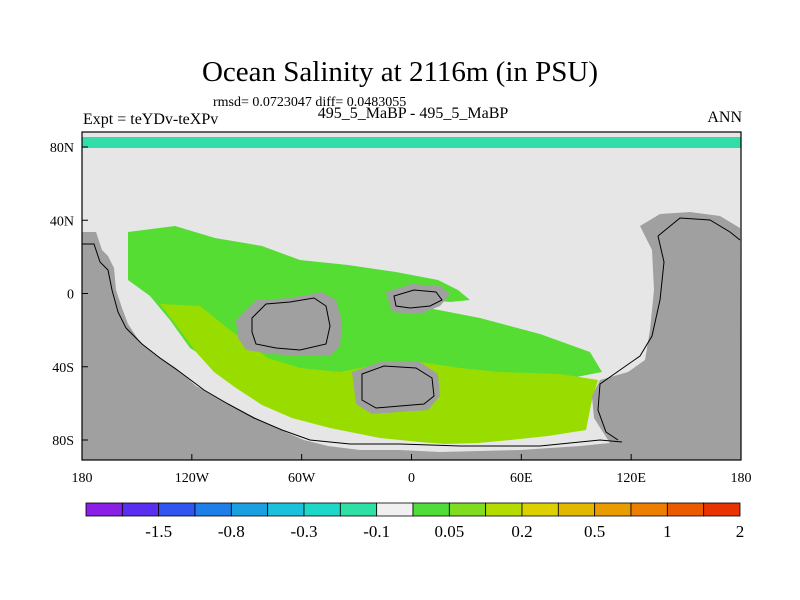  I want to click on y-tick-label-2: 0, so click(70, 295).